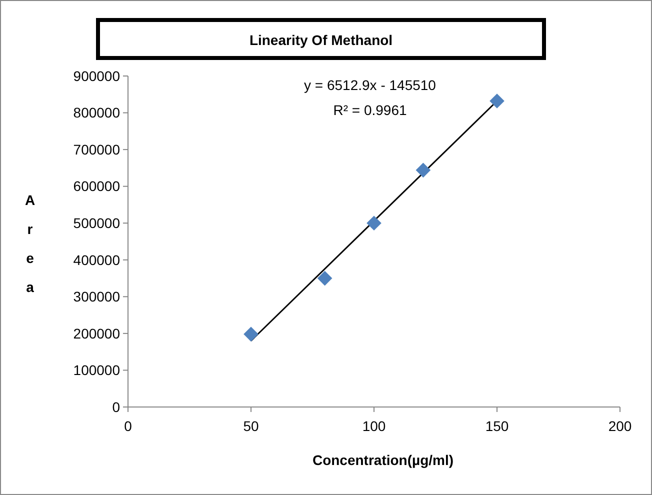  What do you see at coordinates (96, 333) in the screenshot?
I see `y-tick-label: 200000` at bounding box center [96, 333].